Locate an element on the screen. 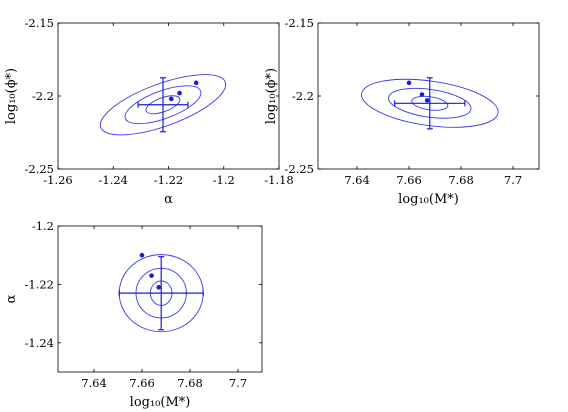 Image resolution: width=568 pixels, height=412 pixels. x-tick-label: -1.22 is located at coordinates (169, 180).